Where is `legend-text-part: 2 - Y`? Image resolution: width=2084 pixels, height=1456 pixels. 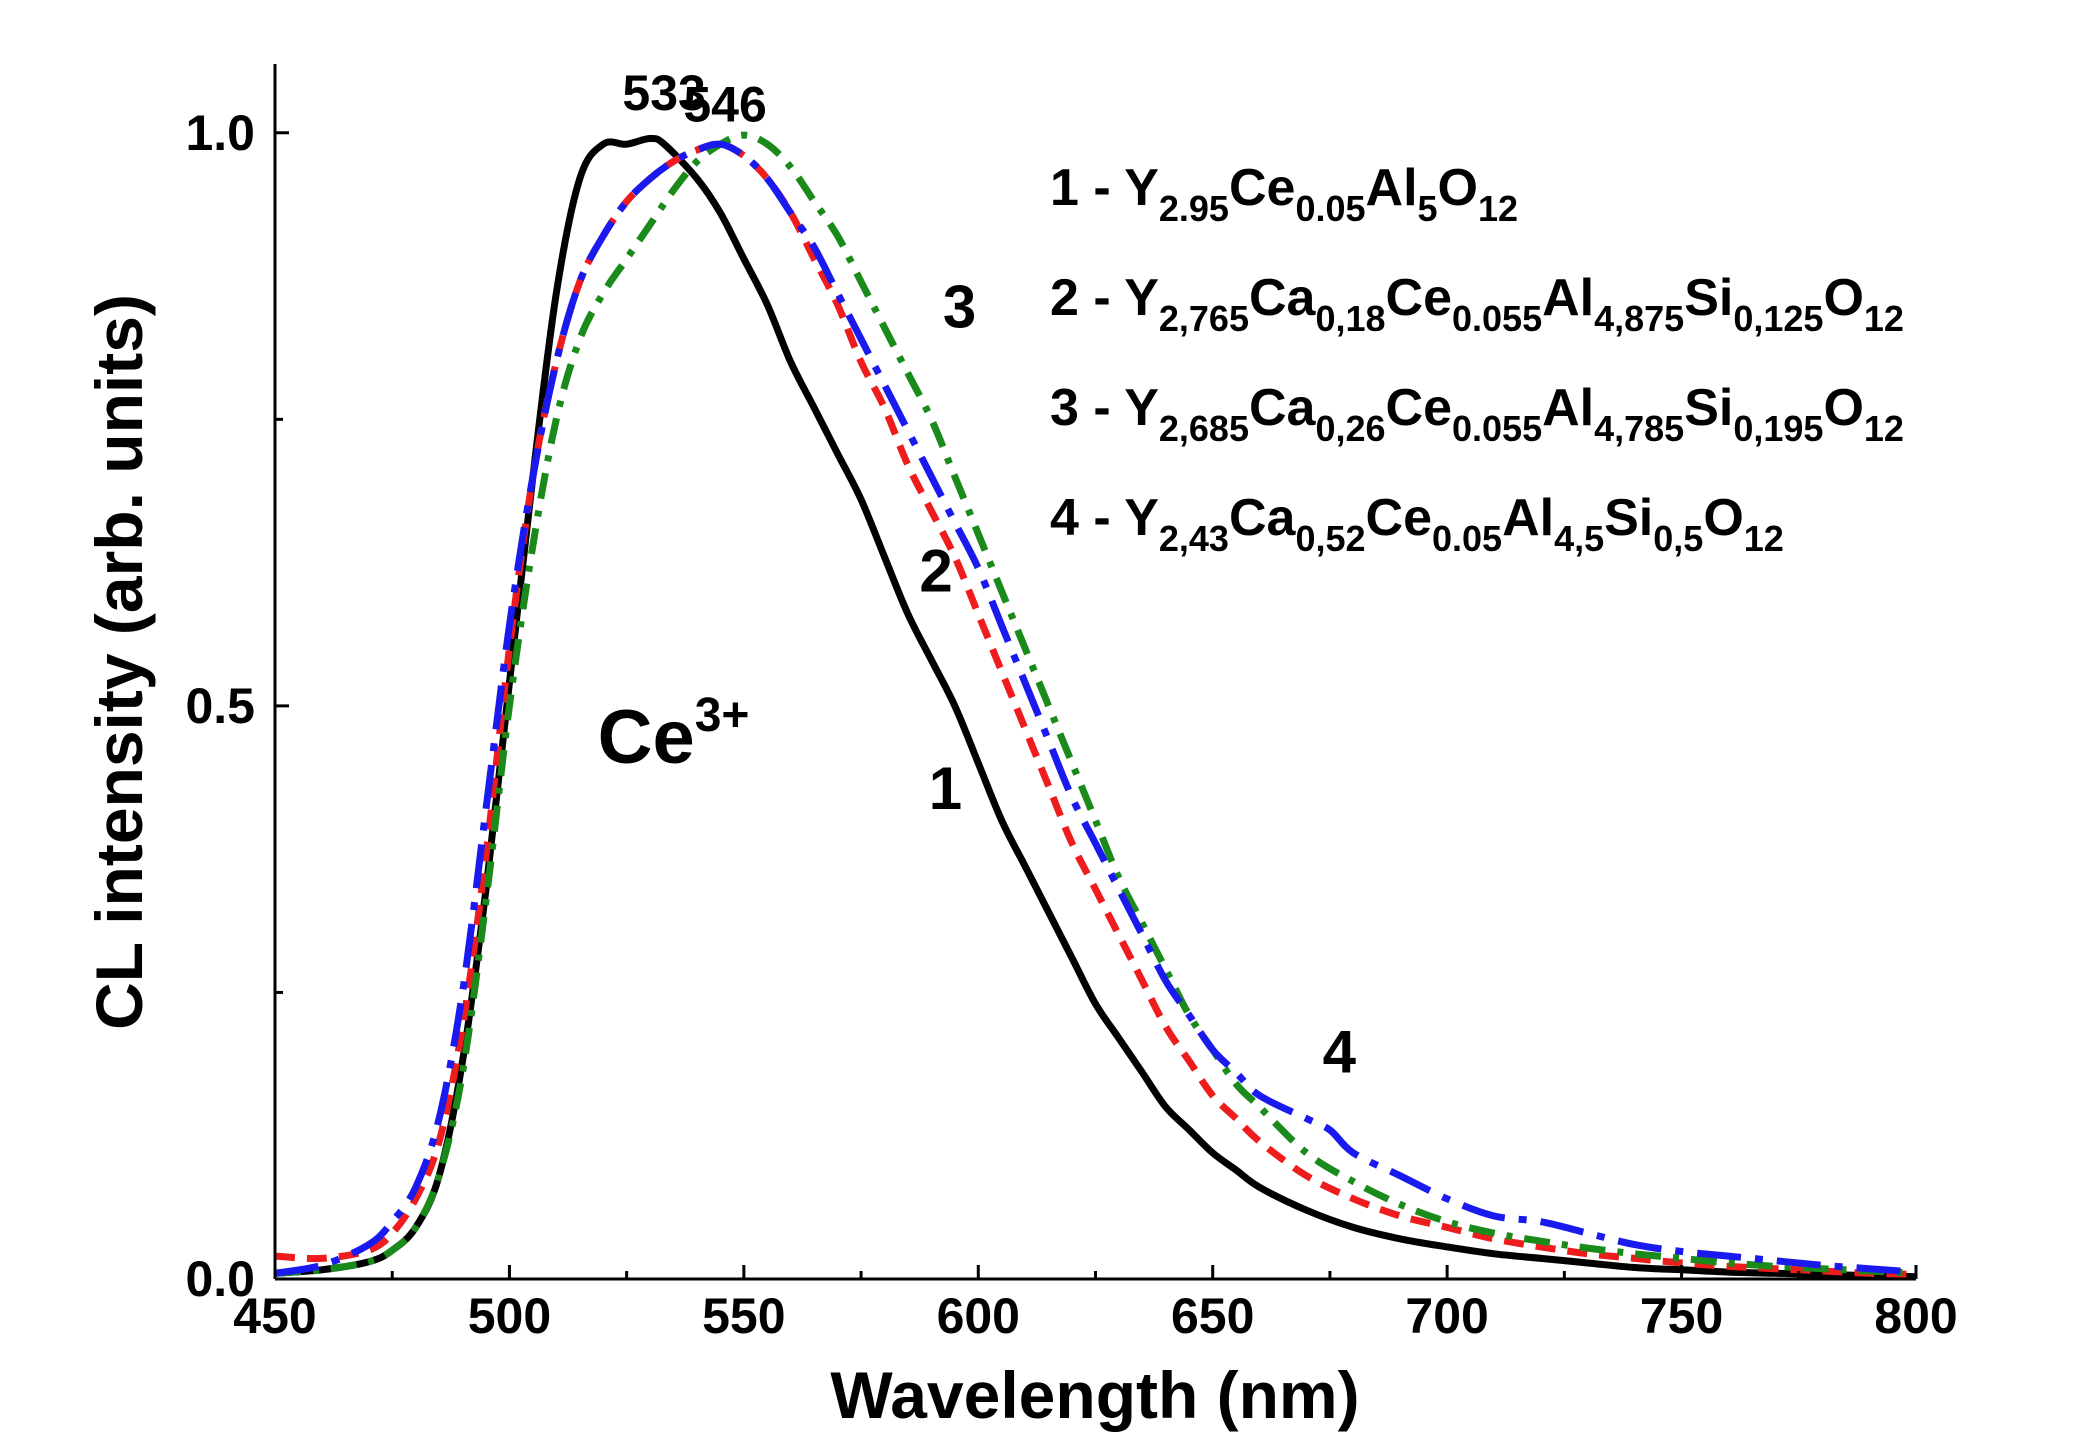 legend-text-part: 2 - Y is located at coordinates (1104, 298).